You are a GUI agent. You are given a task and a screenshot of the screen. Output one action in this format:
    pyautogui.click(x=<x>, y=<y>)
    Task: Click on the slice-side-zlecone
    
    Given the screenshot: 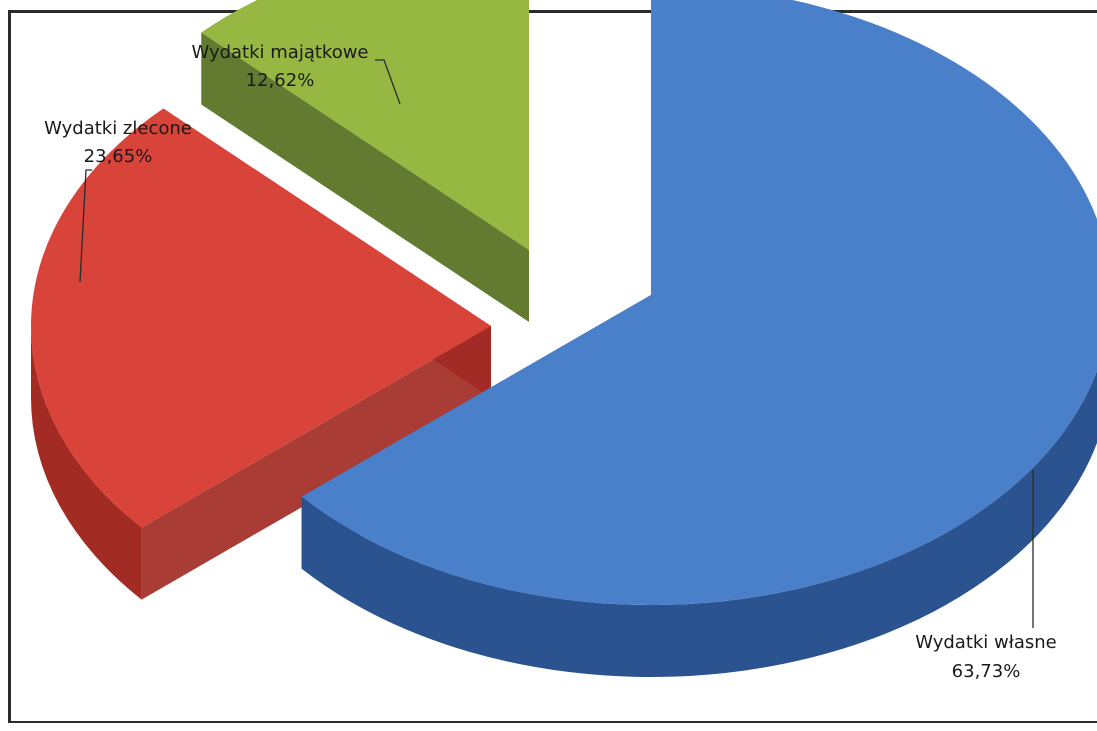 What is the action you would take?
    pyautogui.click(x=86, y=463)
    